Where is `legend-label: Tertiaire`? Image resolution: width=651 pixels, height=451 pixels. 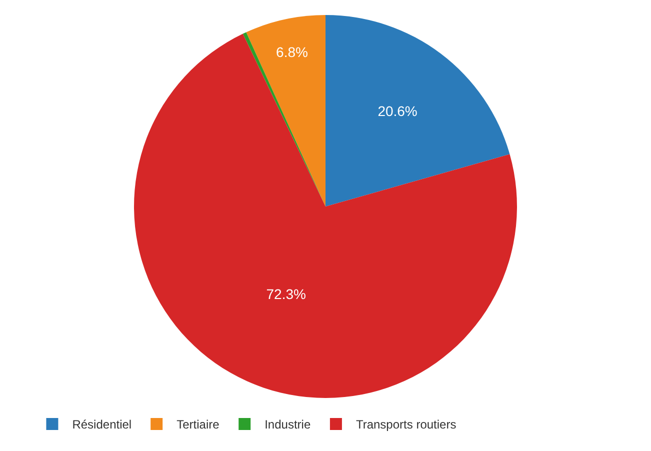 legend-label: Tertiaire is located at coordinates (198, 425).